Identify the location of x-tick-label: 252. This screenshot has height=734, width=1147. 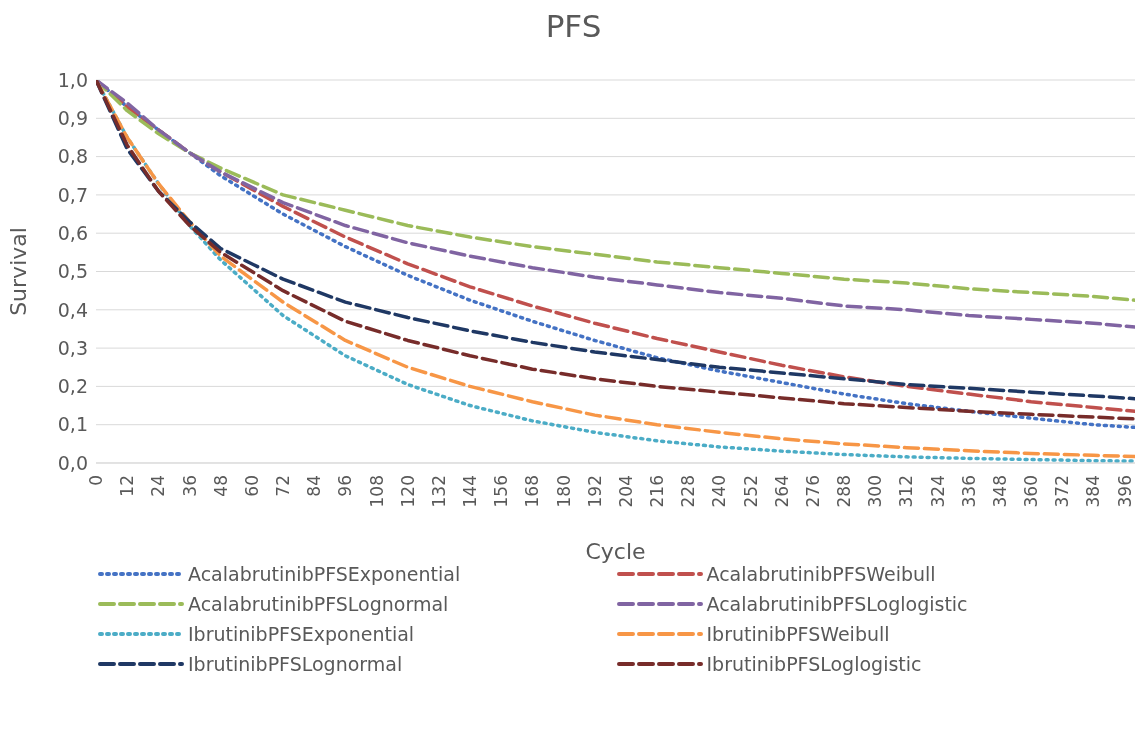
(750, 491).